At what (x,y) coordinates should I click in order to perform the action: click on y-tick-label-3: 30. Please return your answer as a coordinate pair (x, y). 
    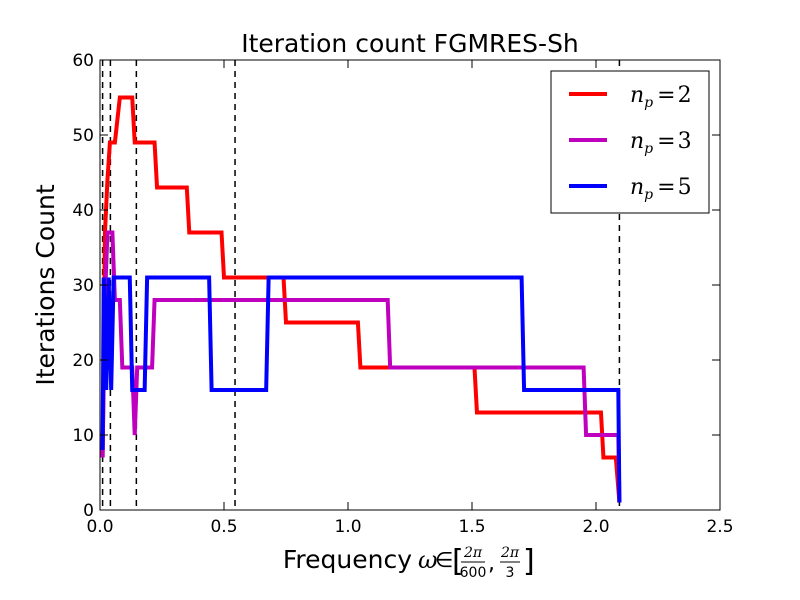
    Looking at the image, I should click on (83, 286).